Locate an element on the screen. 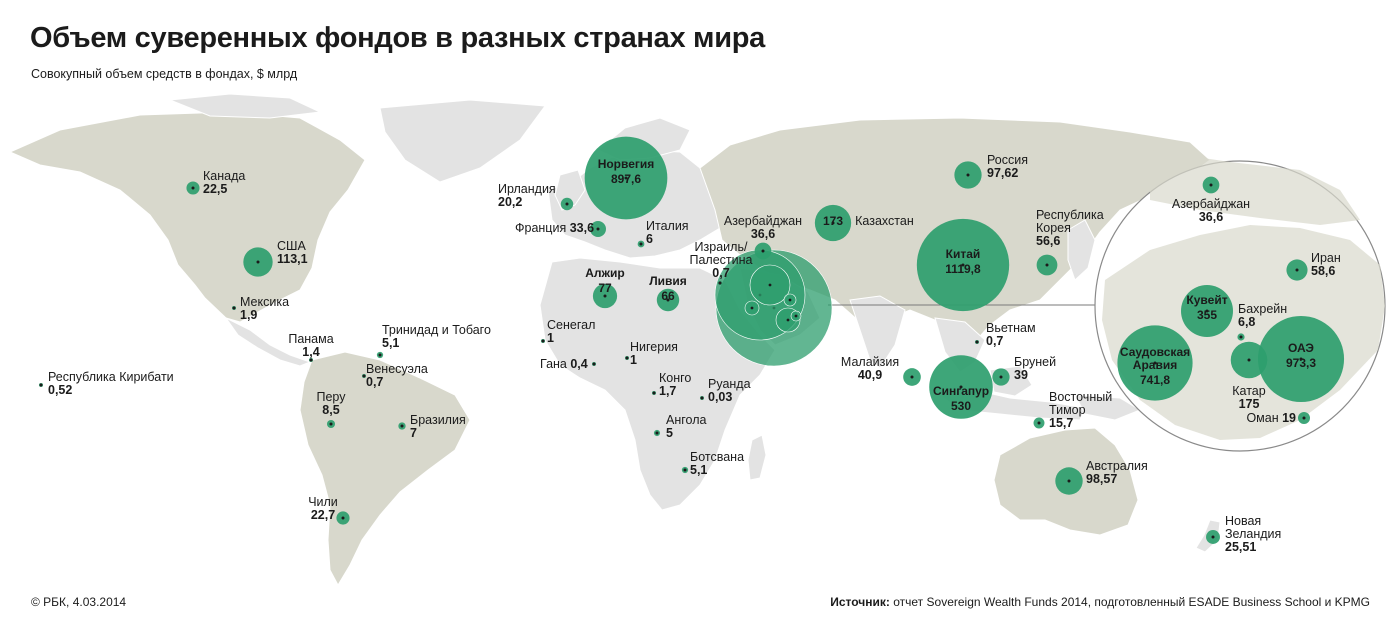 The height and width of the screenshot is (636, 1400). label-мексика: Мексика is located at coordinates (264, 302).